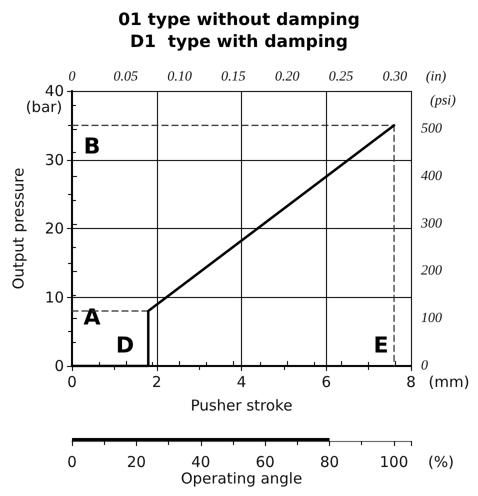 The image size is (478, 496). Describe the element at coordinates (54, 229) in the screenshot. I see `y-tick-label: 20` at that location.